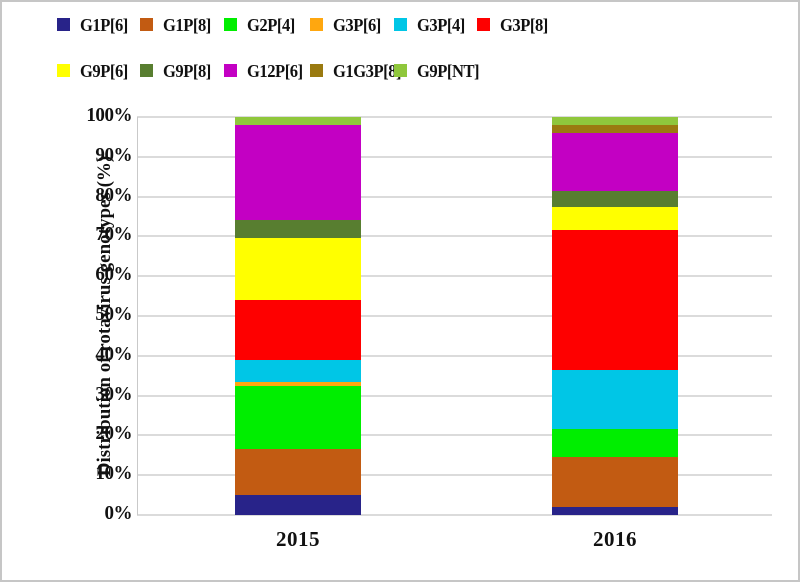  What do you see at coordinates (113, 194) in the screenshot?
I see `y-tick-label-80: 80%` at bounding box center [113, 194].